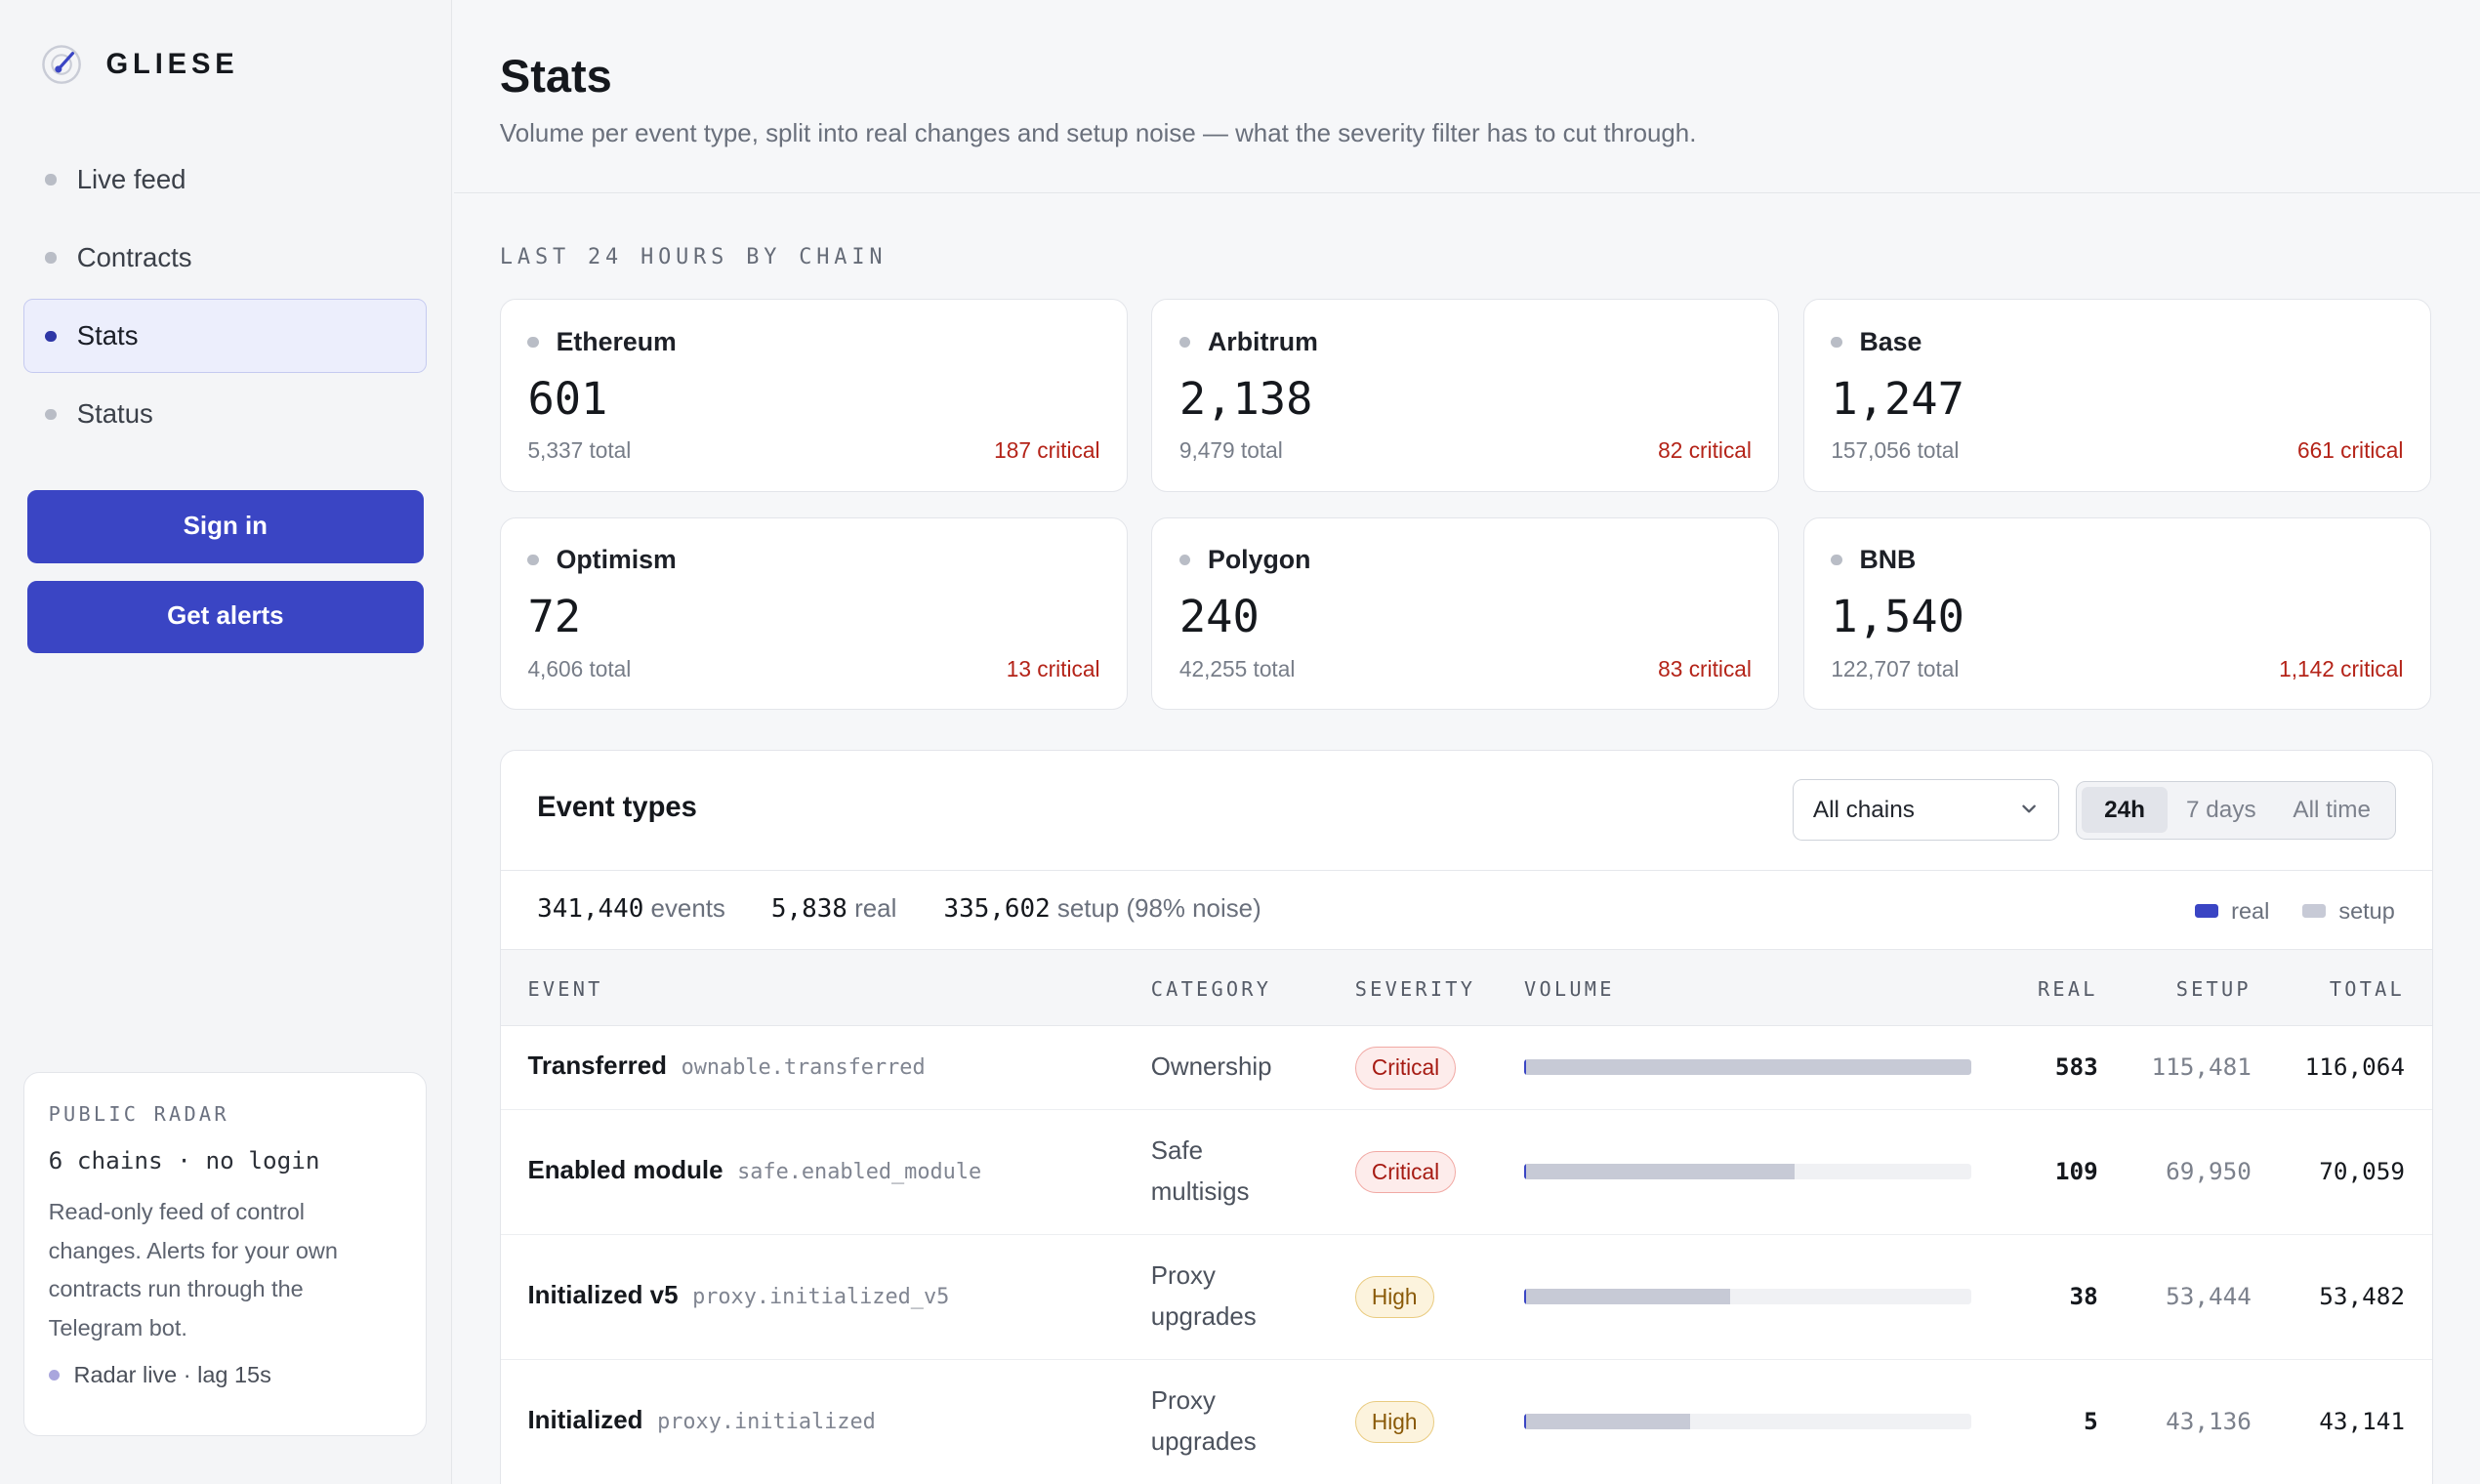 This screenshot has width=2480, height=1484. Describe the element at coordinates (2333, 810) in the screenshot. I see `range-all-time: All time` at that location.